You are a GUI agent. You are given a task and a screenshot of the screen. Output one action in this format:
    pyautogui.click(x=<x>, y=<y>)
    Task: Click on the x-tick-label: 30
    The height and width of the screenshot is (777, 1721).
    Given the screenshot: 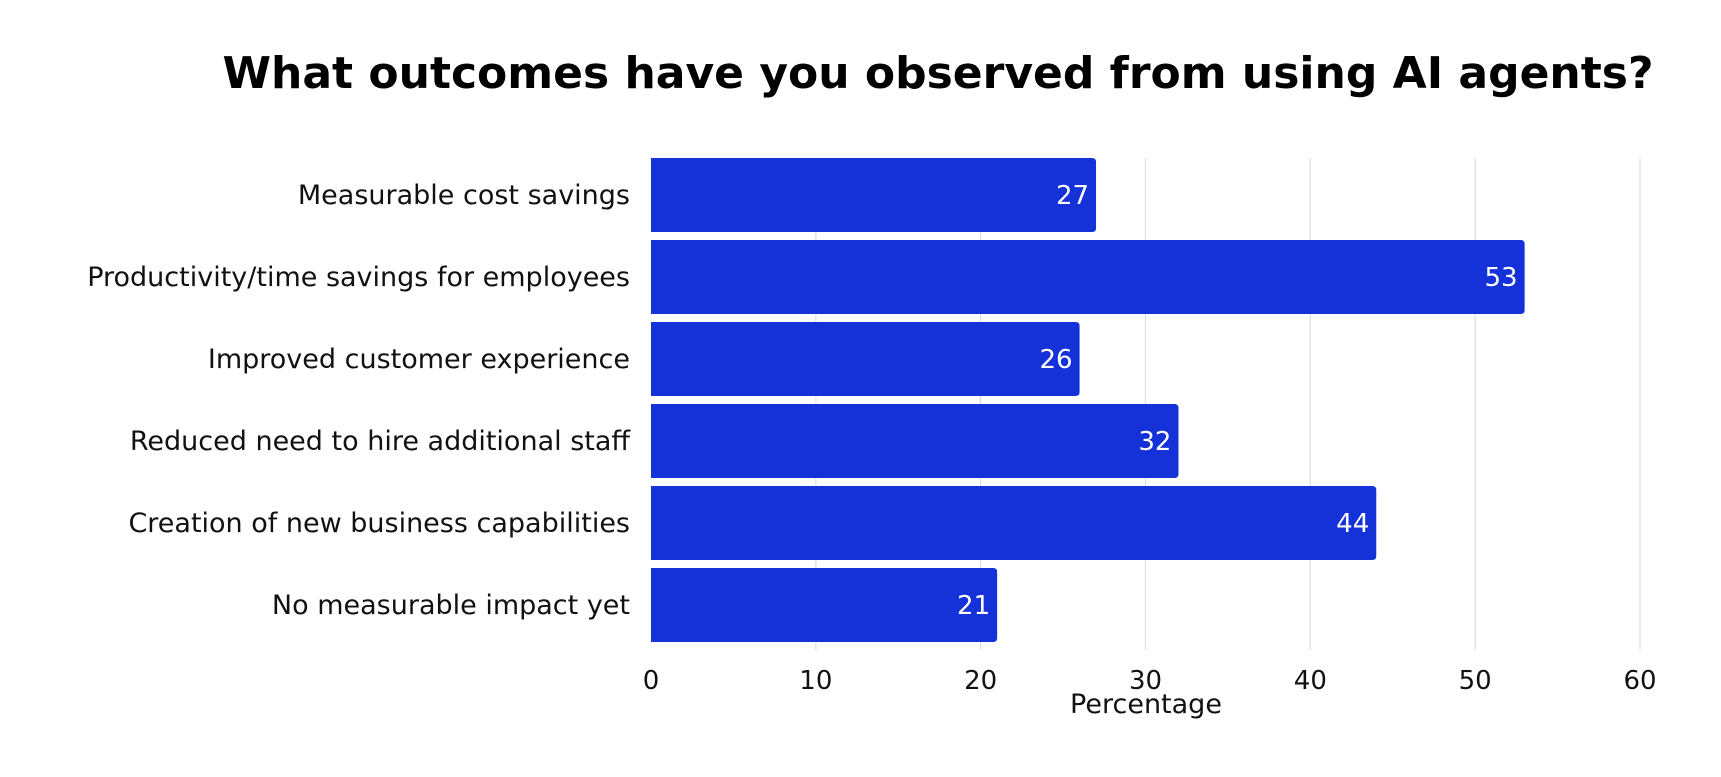 What is the action you would take?
    pyautogui.click(x=1145, y=681)
    